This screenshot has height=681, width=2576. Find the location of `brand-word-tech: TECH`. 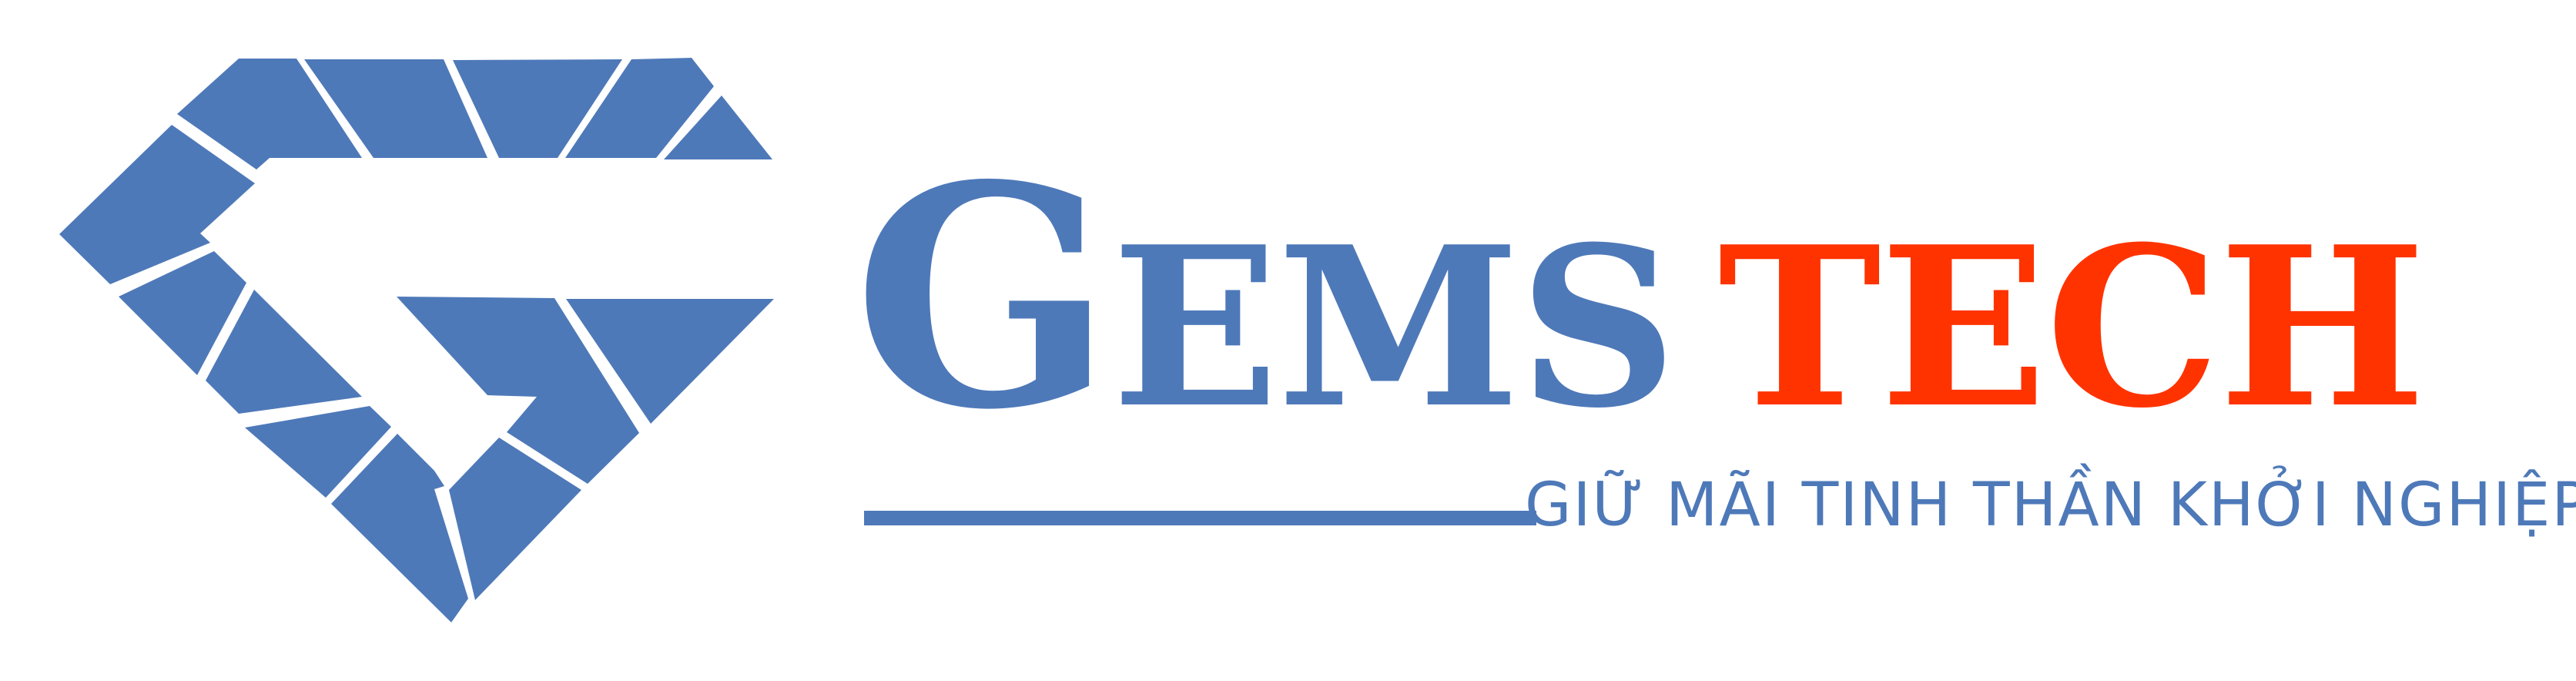

brand-word-tech: TECH is located at coordinates (2071, 328).